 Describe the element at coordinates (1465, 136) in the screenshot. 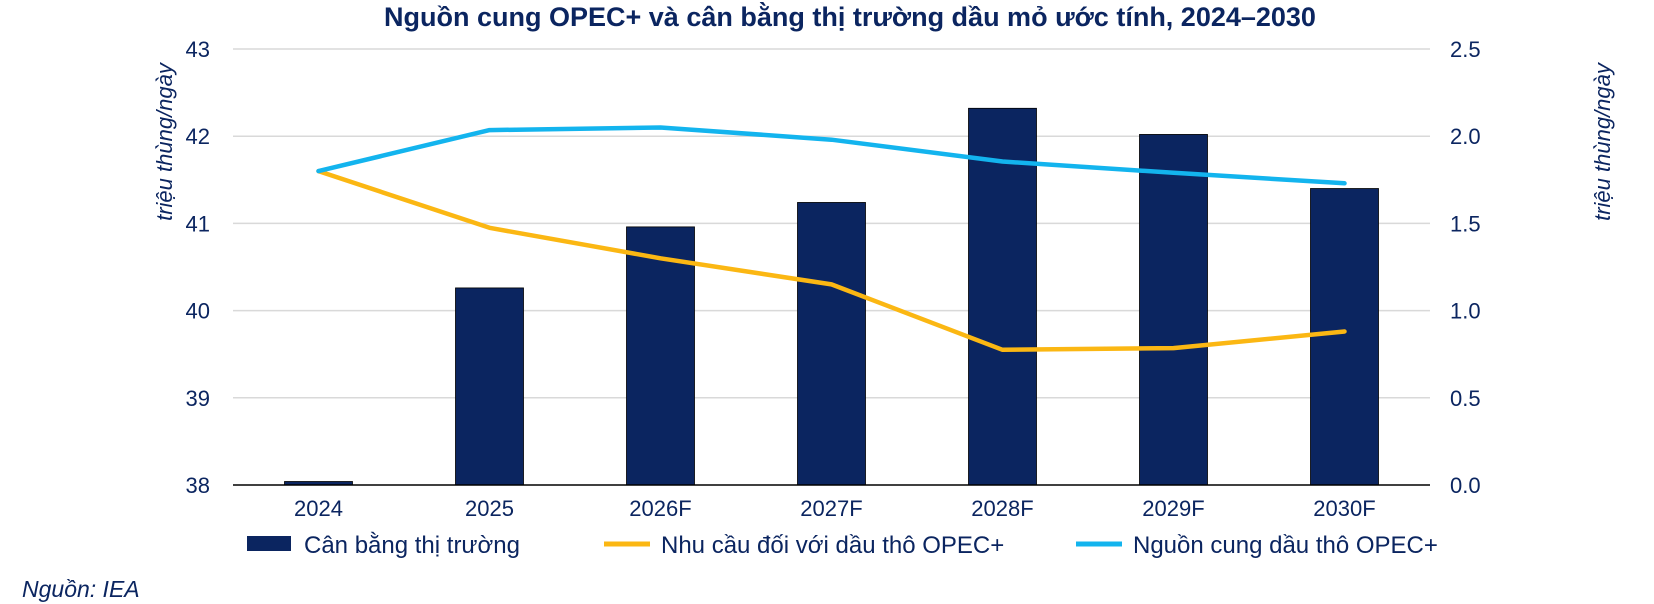

I see `right-tick-label: 2.0` at that location.